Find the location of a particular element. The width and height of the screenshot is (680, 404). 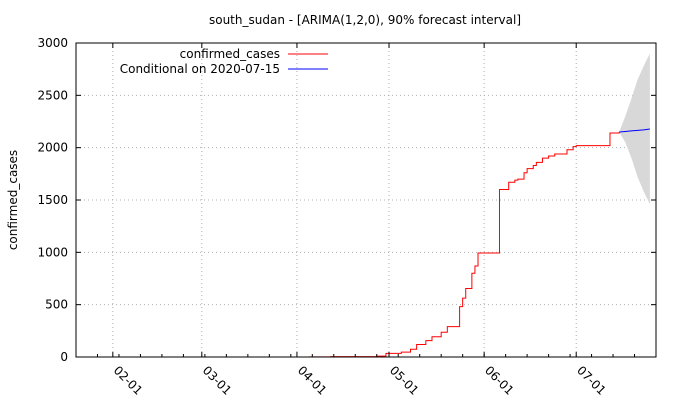

conditional-forecast-line is located at coordinates (634, 130).